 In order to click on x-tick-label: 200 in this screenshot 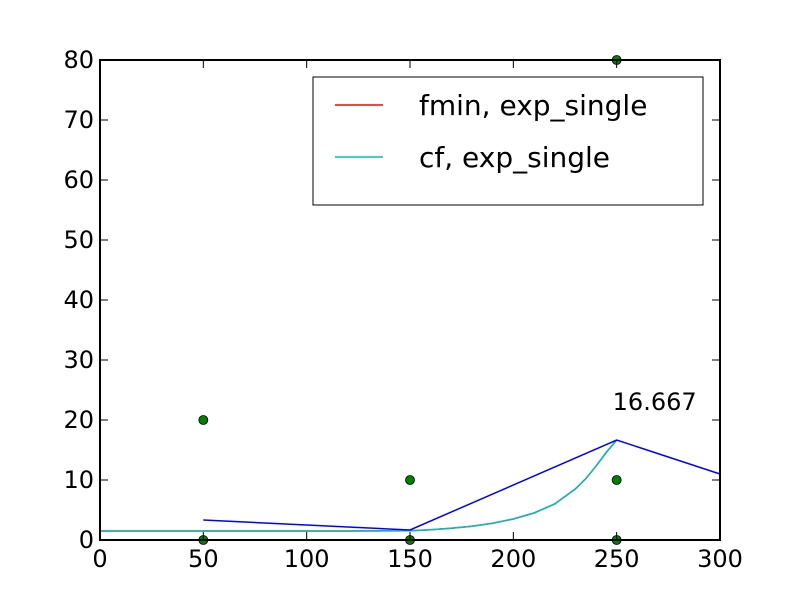, I will do `click(513, 559)`.